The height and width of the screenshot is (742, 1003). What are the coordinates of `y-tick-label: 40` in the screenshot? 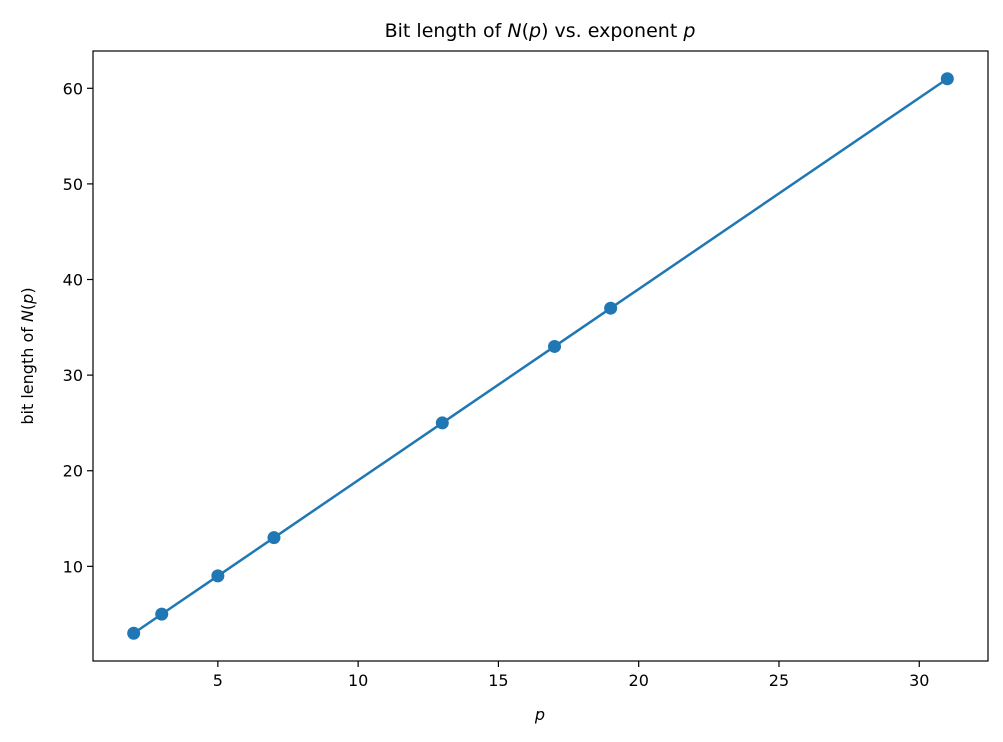 It's located at (73, 280).